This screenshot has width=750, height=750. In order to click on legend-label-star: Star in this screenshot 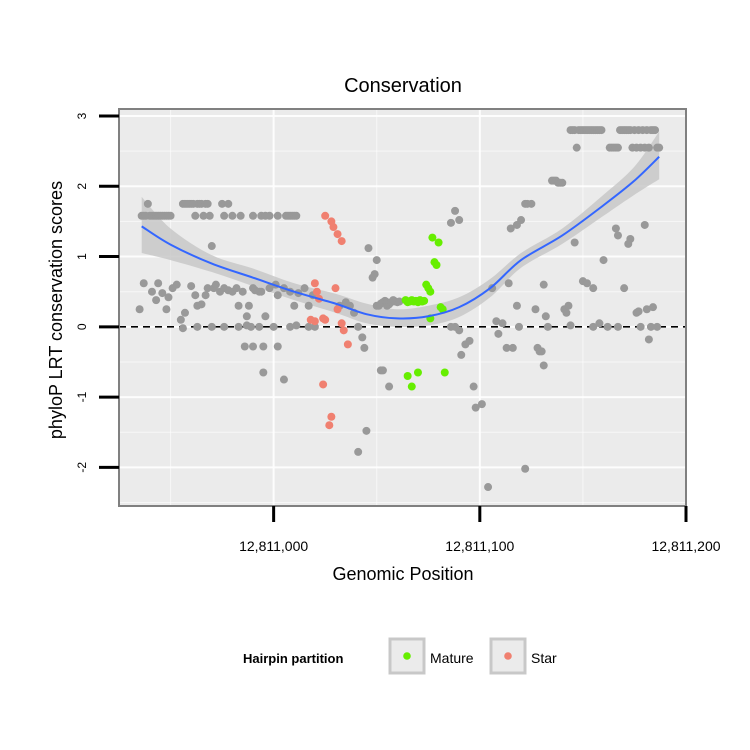, I will do `click(544, 658)`.